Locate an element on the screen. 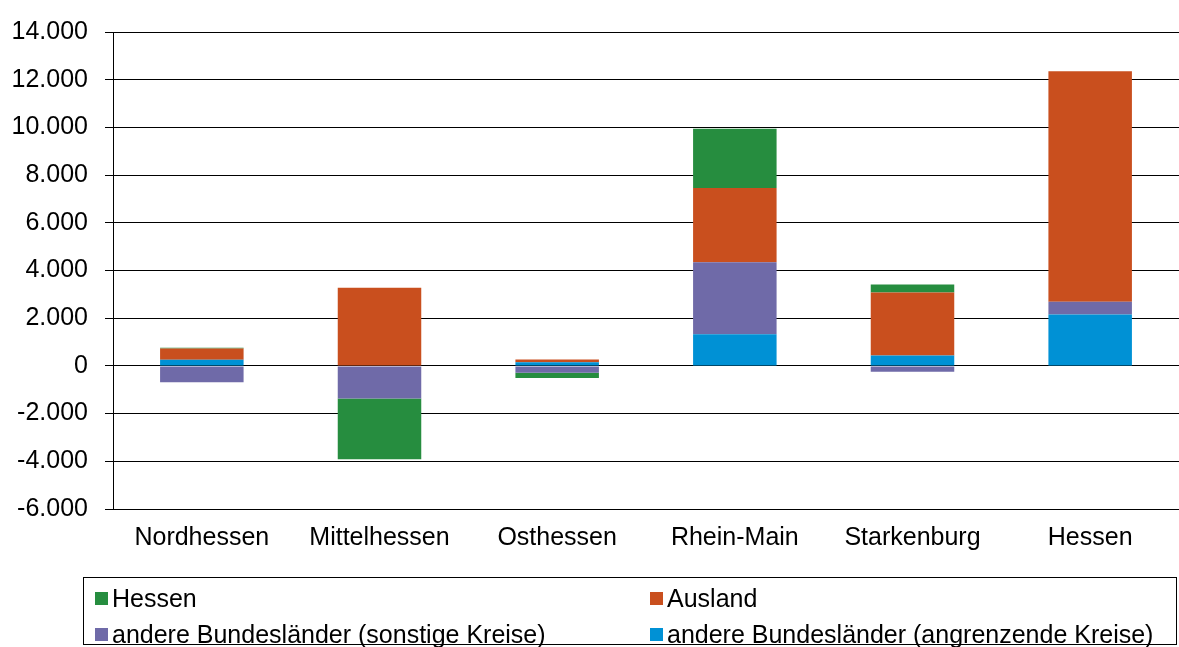 This screenshot has height=647, width=1179. y-tick-label: 8.000 is located at coordinates (56, 172).